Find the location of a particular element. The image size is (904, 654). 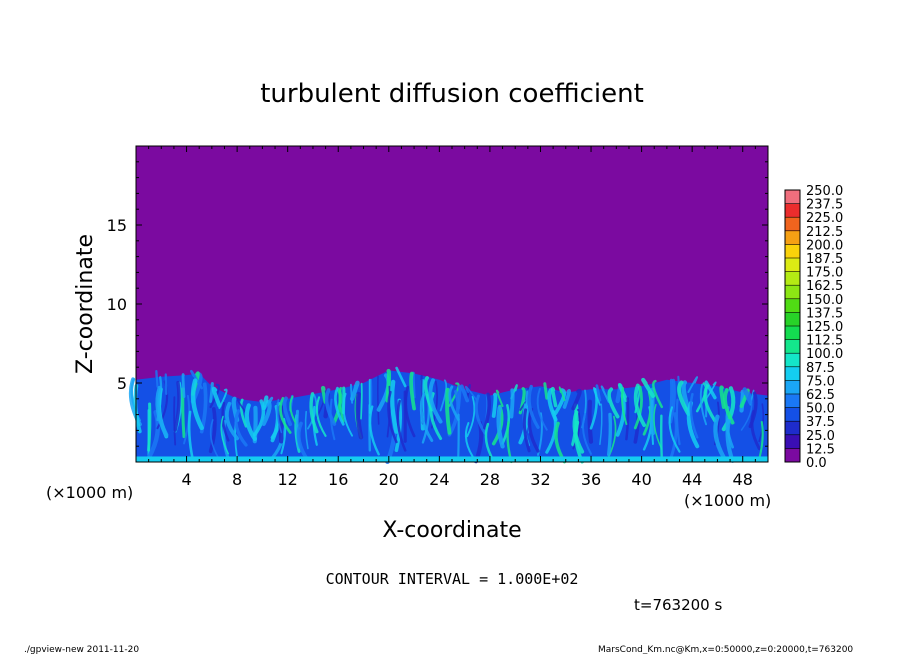

colorbar-label: 25.0 is located at coordinates (820, 436).